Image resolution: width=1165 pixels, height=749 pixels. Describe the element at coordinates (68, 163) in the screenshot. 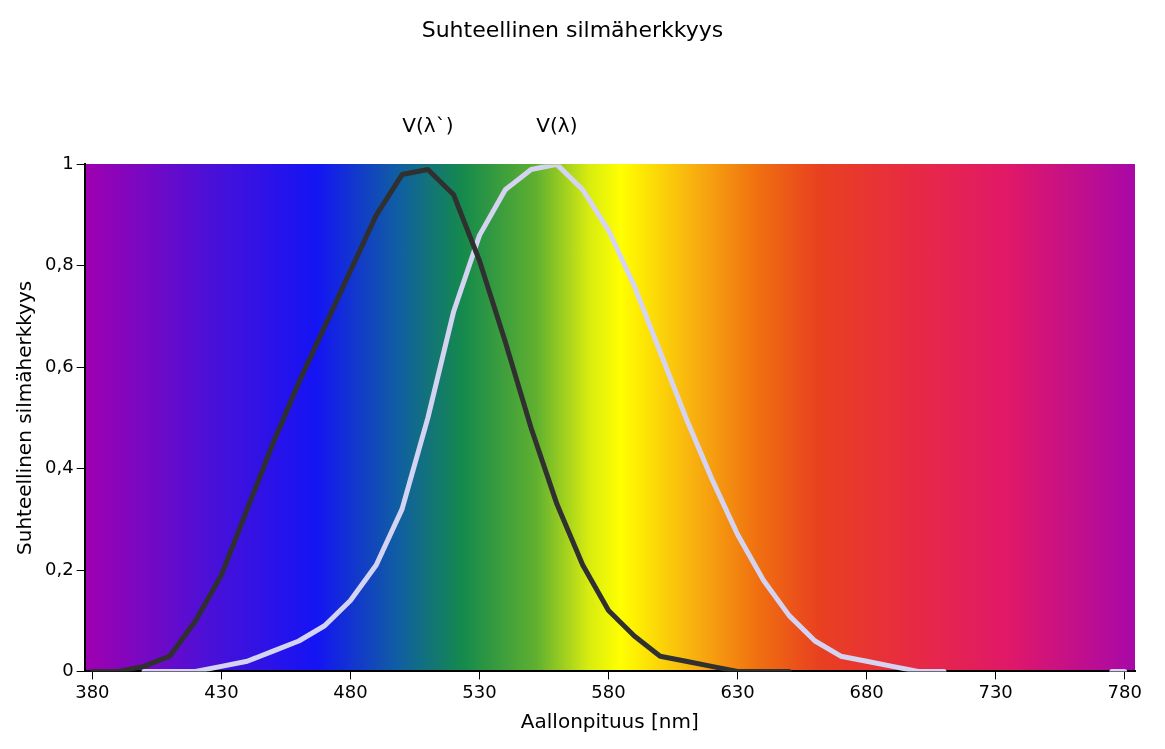

I see `y-tick-label: 1` at that location.